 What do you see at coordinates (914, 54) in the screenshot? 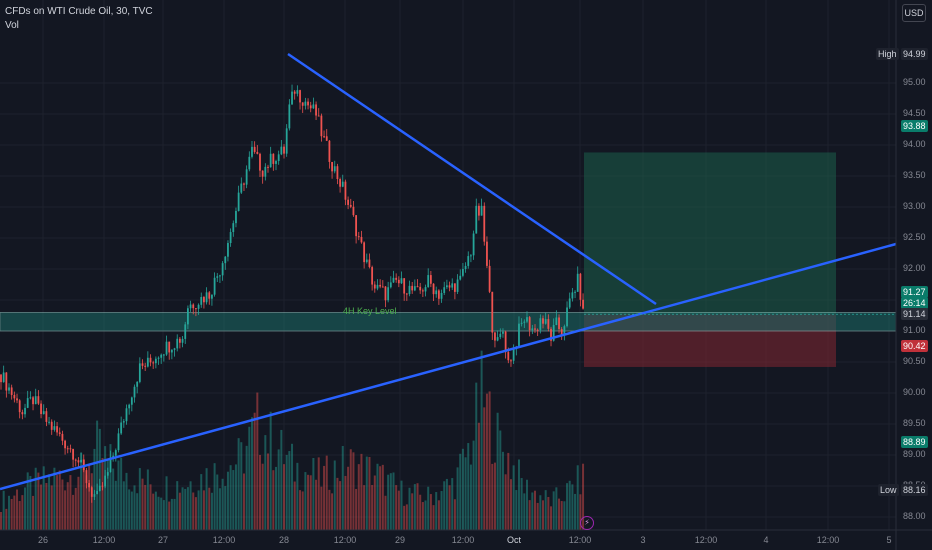
I see `high-price-label: 94.99` at bounding box center [914, 54].